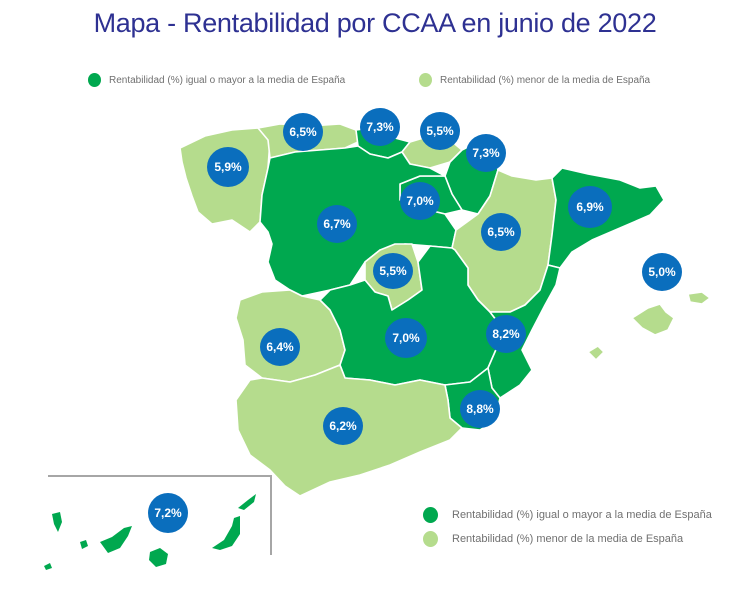 This screenshot has height=610, width=750. I want to click on region-menorca, so click(699, 298).